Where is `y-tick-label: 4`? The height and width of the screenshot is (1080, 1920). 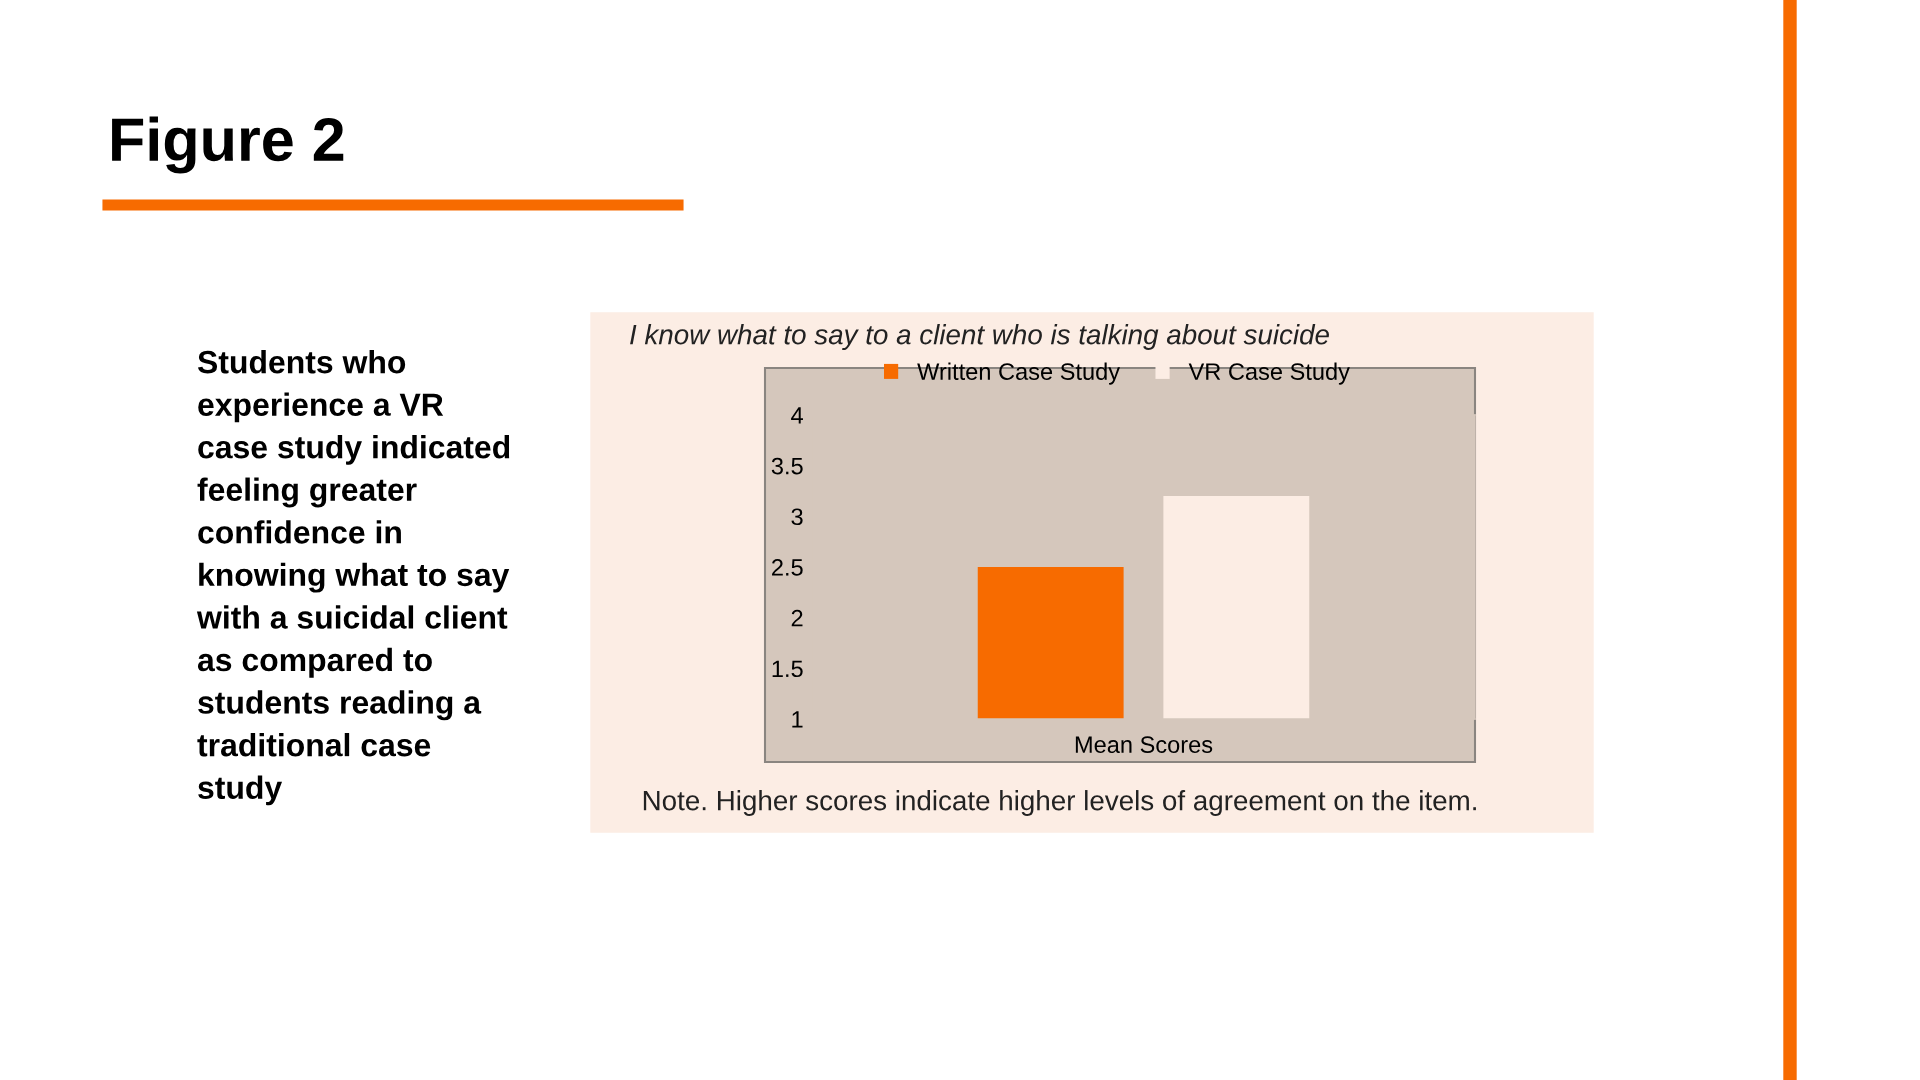
y-tick-label: 4 is located at coordinates (797, 415).